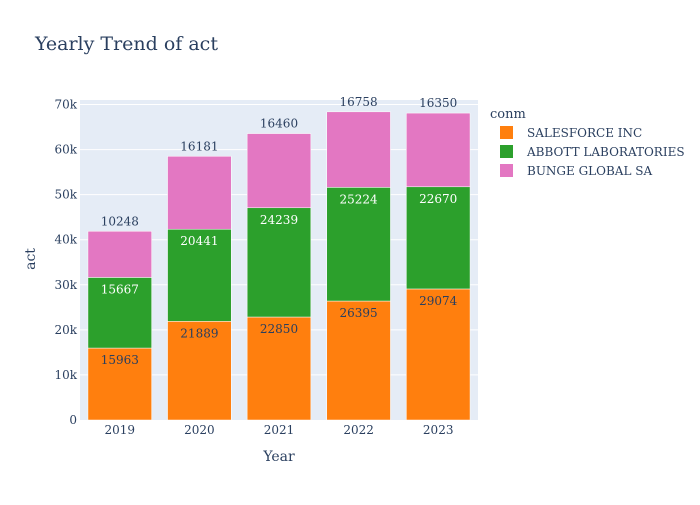 The height and width of the screenshot is (505, 700). I want to click on y-tick-label: 10k, so click(65, 375).